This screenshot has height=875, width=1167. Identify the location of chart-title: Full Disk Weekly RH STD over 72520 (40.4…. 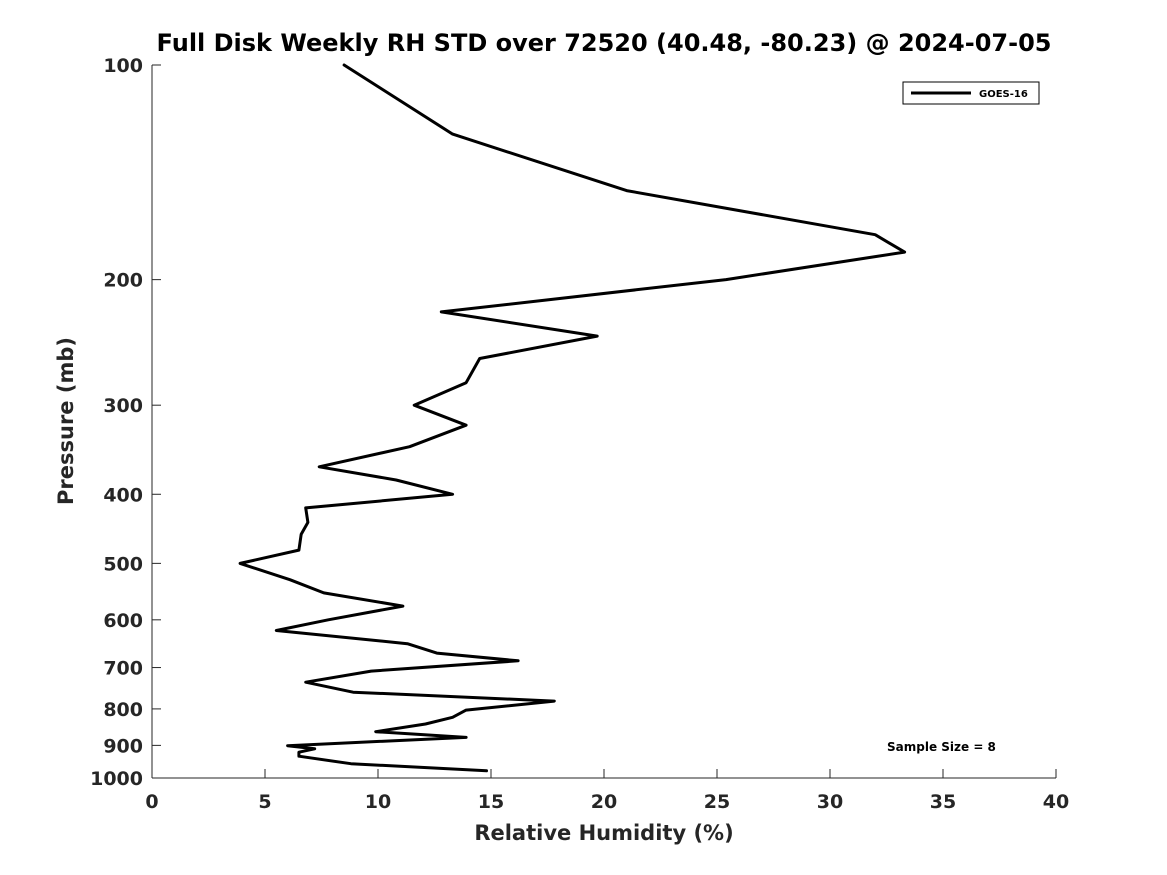
(604, 43).